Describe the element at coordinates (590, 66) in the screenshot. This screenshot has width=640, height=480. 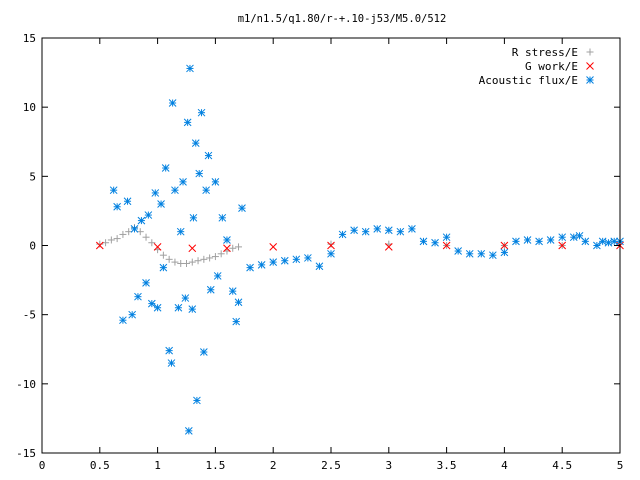
I see `legend-marker` at that location.